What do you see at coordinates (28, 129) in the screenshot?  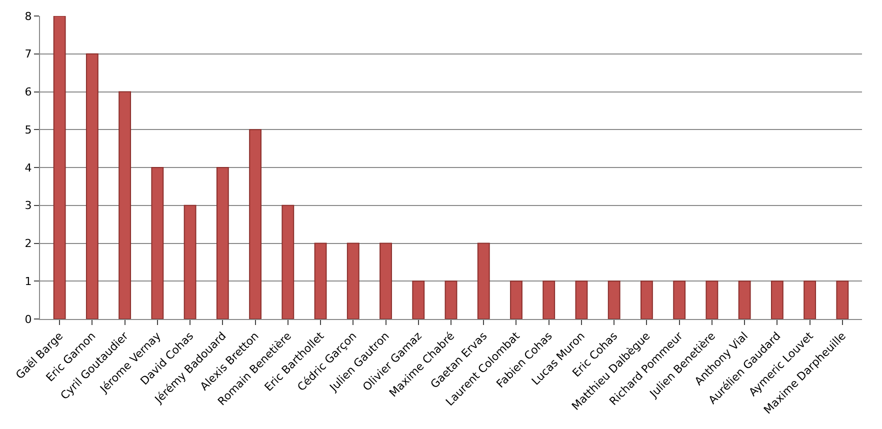 I see `y-tick-label: 5` at bounding box center [28, 129].